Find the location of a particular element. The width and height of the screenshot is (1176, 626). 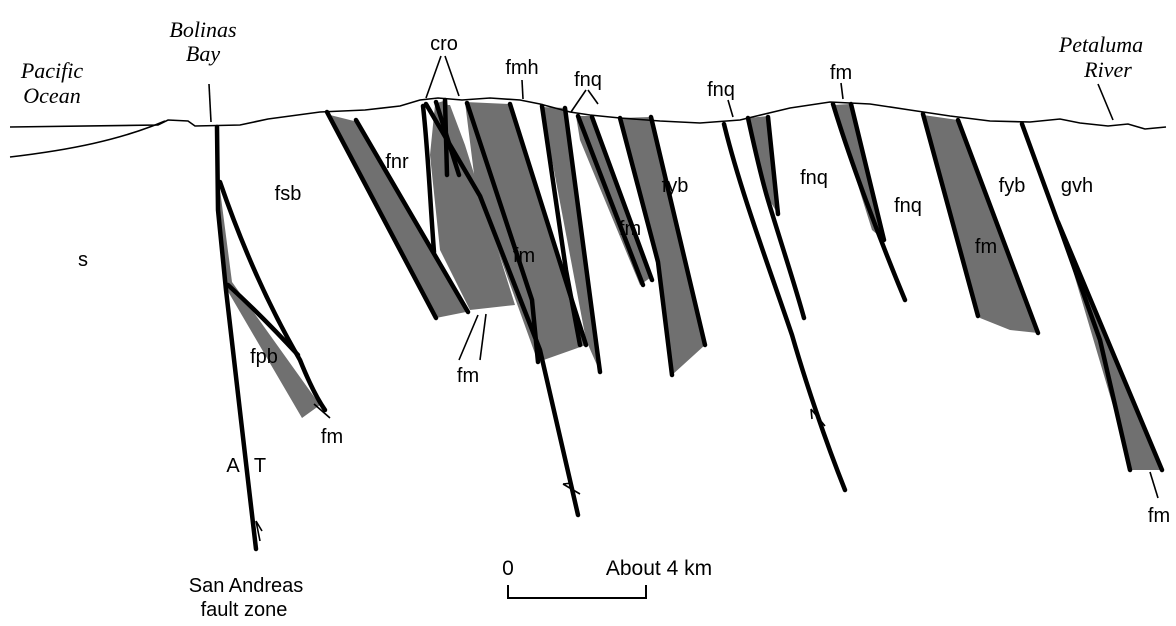

fault-n is located at coordinates (678, 231).